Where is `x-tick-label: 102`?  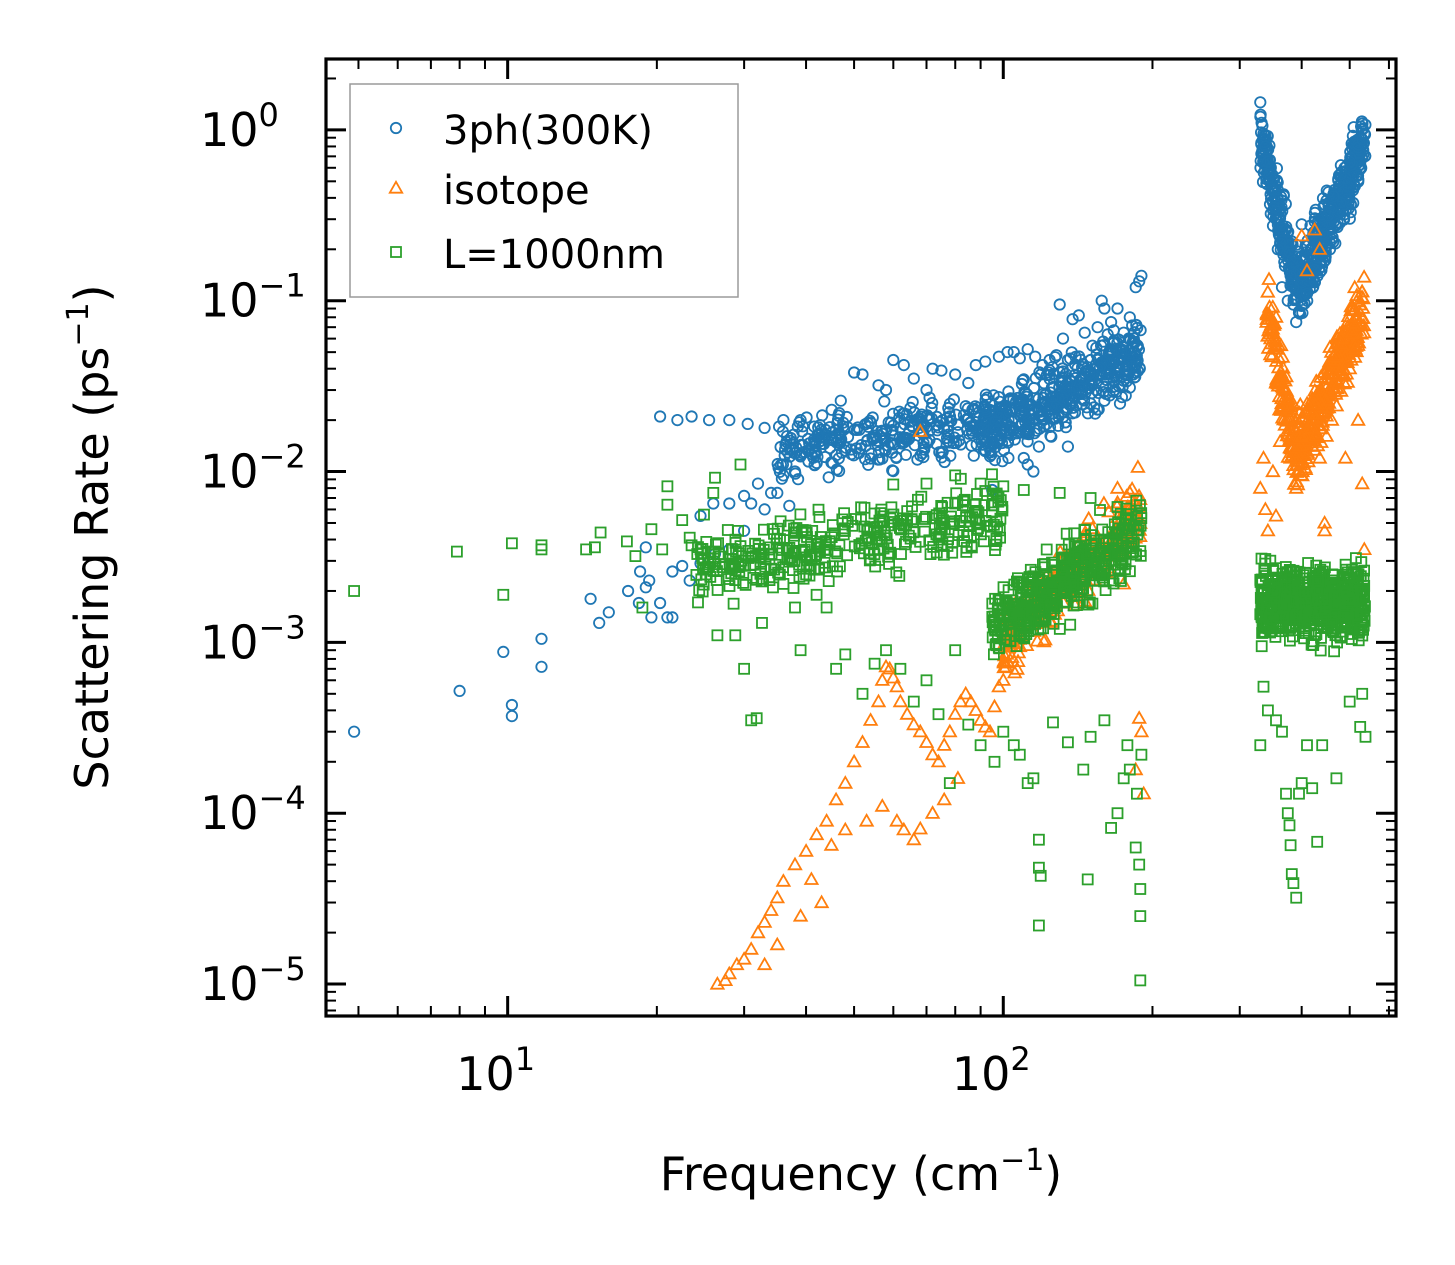
x-tick-label: 102 is located at coordinates (991, 1070).